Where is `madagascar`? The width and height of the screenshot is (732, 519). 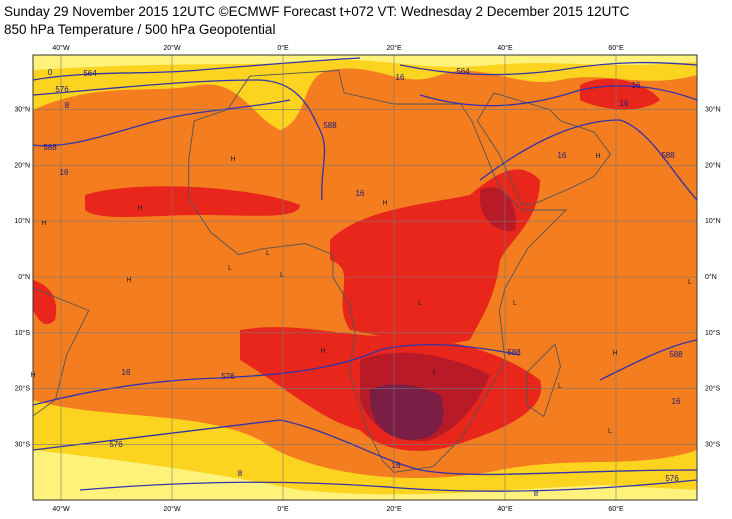
madagascar is located at coordinates (543, 380).